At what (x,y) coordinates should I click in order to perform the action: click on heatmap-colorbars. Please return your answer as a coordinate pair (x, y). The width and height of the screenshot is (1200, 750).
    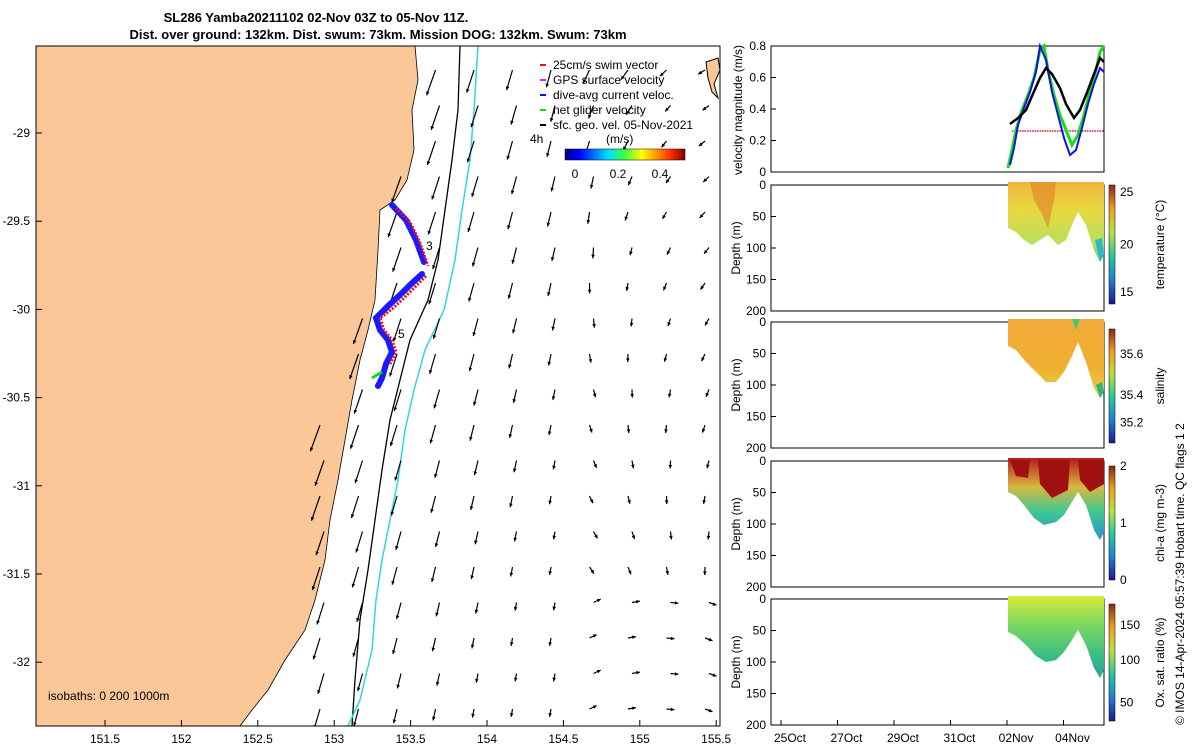
    Looking at the image, I should click on (1112, 453).